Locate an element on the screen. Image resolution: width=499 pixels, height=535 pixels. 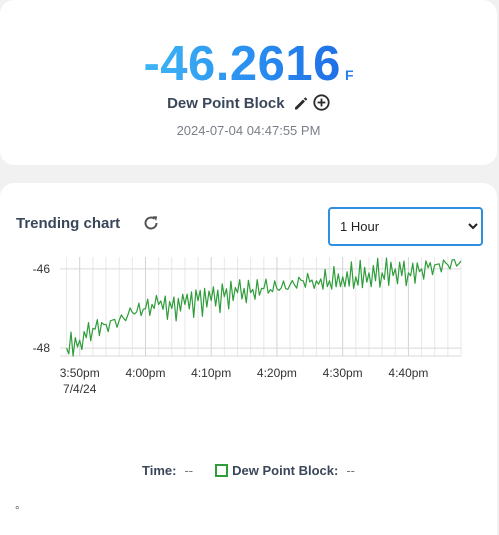
pencil-icon is located at coordinates (301, 105).